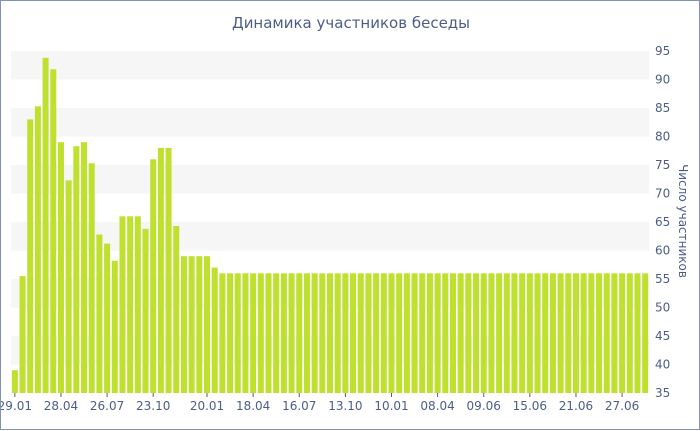 Image resolution: width=700 pixels, height=431 pixels. I want to click on x-tick-label: 10.01, so click(391, 406).